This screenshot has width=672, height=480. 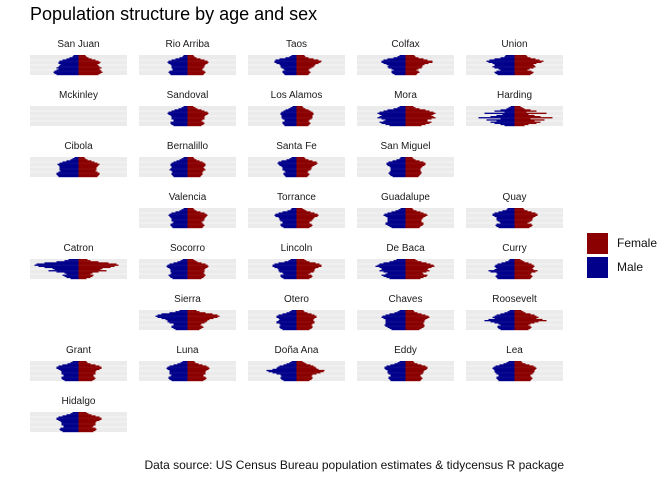 What do you see at coordinates (514, 44) in the screenshot?
I see `strip-label: Union` at bounding box center [514, 44].